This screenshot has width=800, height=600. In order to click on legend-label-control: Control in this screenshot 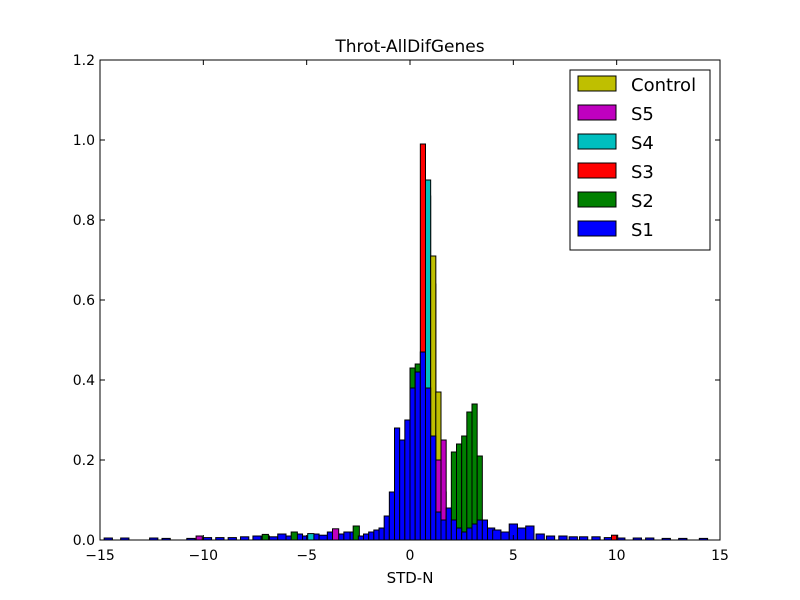, I will do `click(663, 85)`.